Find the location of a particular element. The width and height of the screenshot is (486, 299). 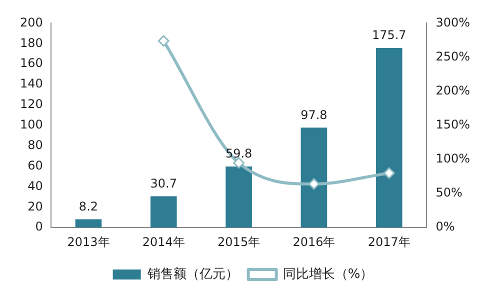

y2-tick-label: 200% is located at coordinates (453, 90).